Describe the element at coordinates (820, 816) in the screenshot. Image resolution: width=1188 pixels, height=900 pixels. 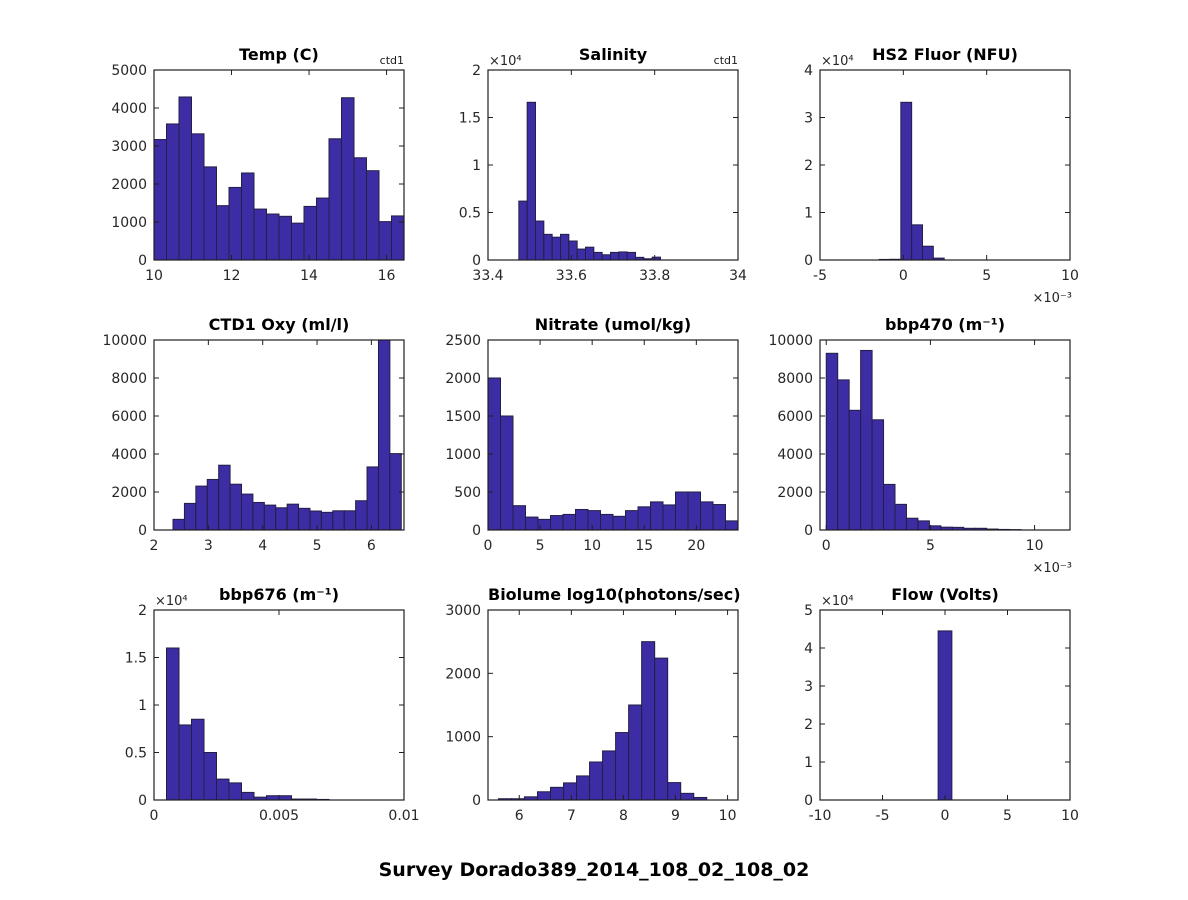
I see `x-tick-label: -10` at that location.